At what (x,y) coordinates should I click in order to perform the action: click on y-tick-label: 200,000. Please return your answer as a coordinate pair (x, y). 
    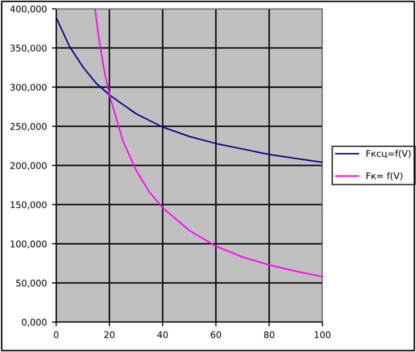
    Looking at the image, I should click on (28, 166).